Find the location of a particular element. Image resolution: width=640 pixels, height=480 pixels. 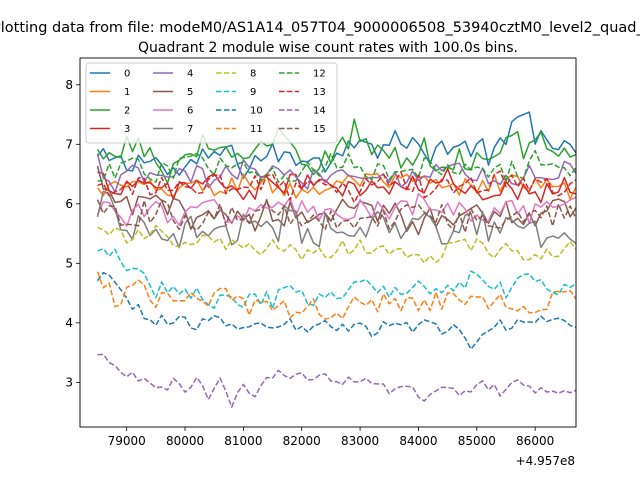

legend-label-15: 15 is located at coordinates (319, 129).